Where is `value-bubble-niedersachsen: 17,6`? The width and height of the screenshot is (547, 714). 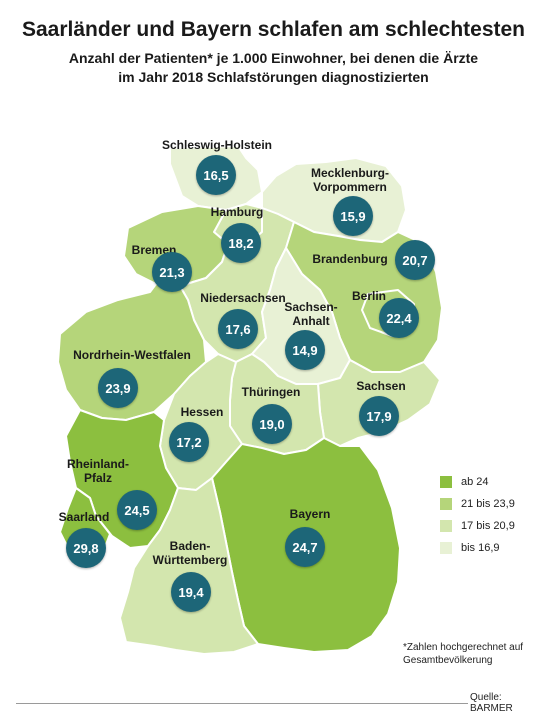 value-bubble-niedersachsen: 17,6 is located at coordinates (238, 329).